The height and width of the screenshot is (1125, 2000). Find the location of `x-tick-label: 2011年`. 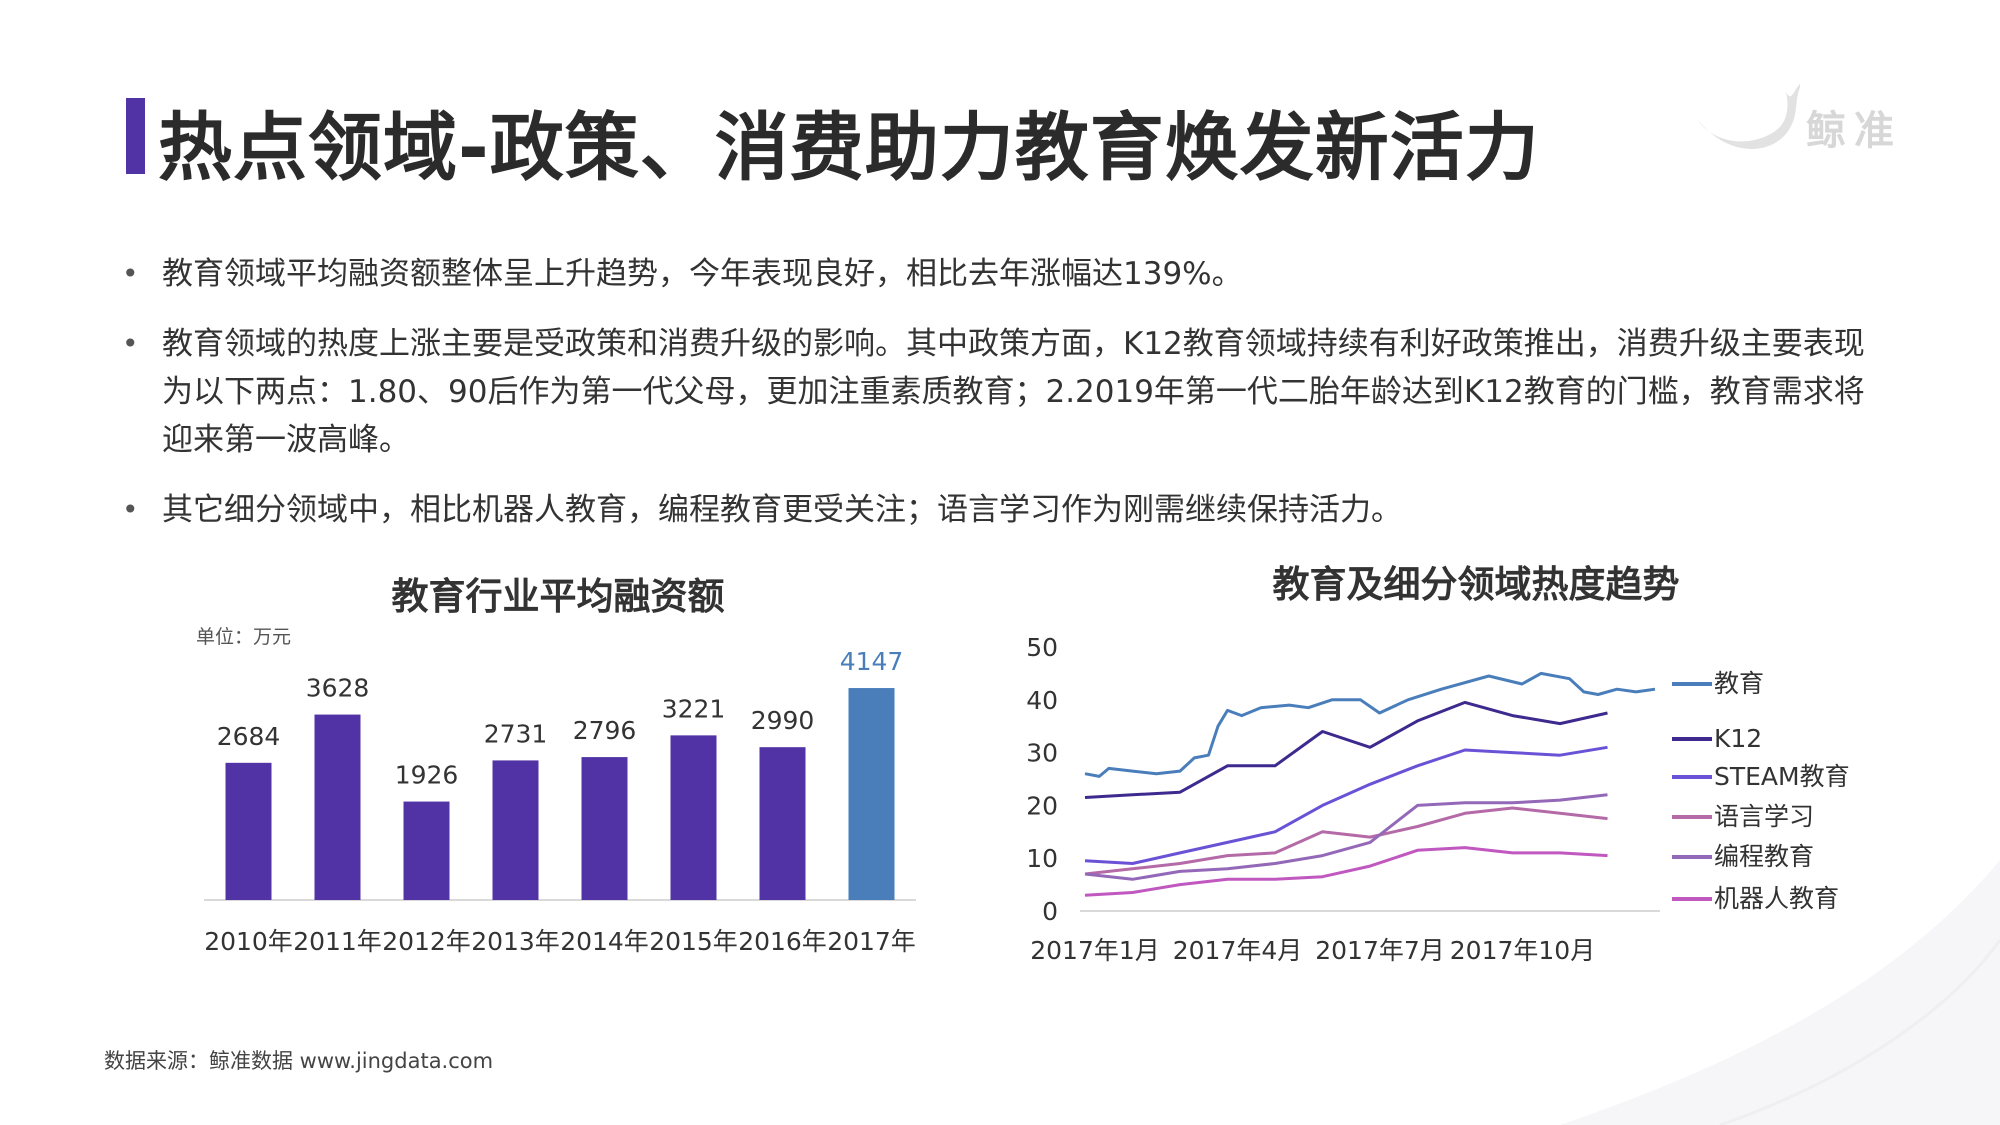

x-tick-label: 2011年 is located at coordinates (337, 941).